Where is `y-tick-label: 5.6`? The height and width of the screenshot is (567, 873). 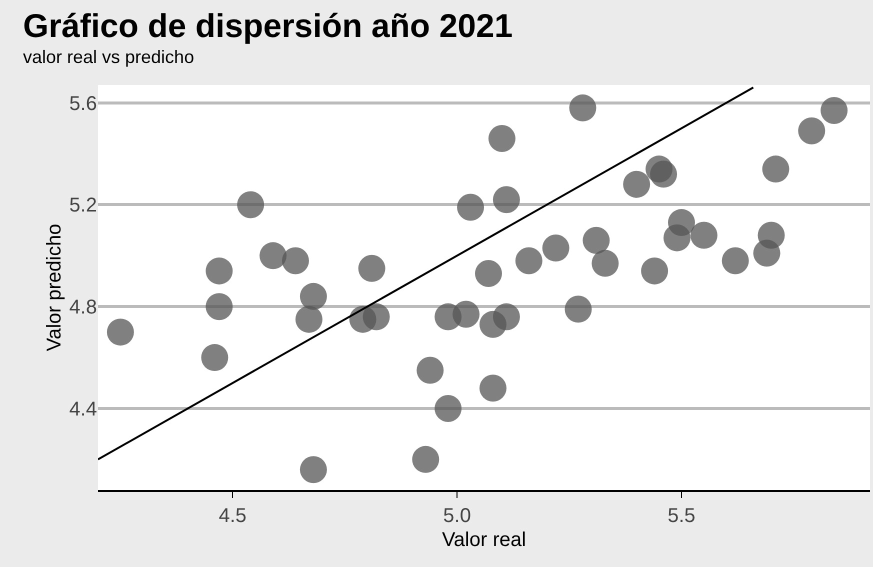 y-tick-label: 5.6 is located at coordinates (83, 103).